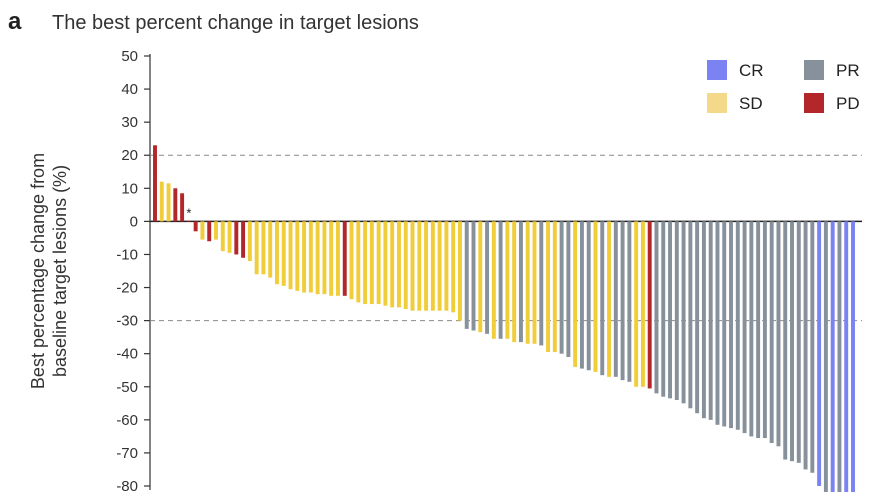 Image resolution: width=870 pixels, height=492 pixels. Describe the element at coordinates (848, 103) in the screenshot. I see `legend-label-pd: PD` at that location.